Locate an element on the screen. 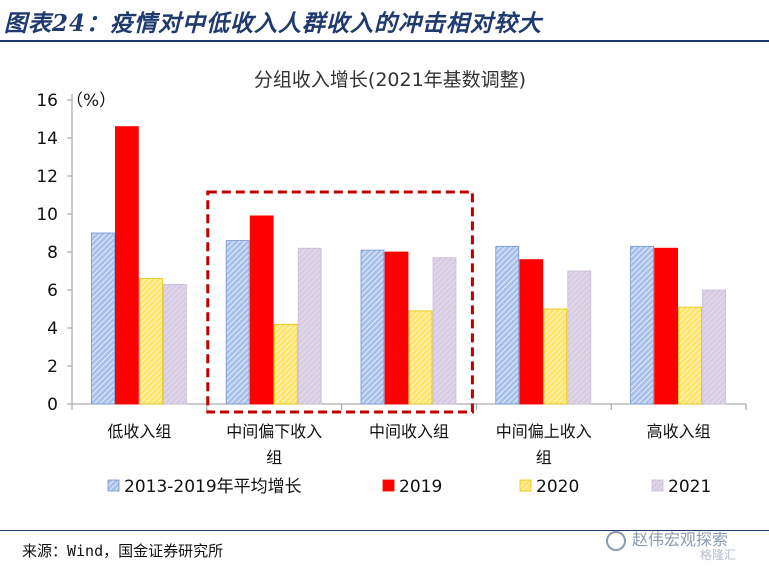 The width and height of the screenshot is (769, 566). tick-labels: 0 2 4 6 8 10 12 14 16 is located at coordinates (47, 253).